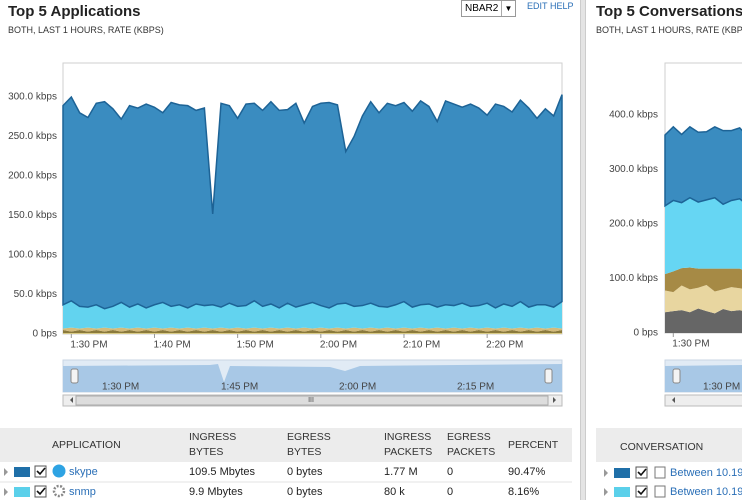 Image resolution: width=742 pixels, height=500 pixels. Describe the element at coordinates (333, 481) in the screenshot. I see `row-controls` at that location.